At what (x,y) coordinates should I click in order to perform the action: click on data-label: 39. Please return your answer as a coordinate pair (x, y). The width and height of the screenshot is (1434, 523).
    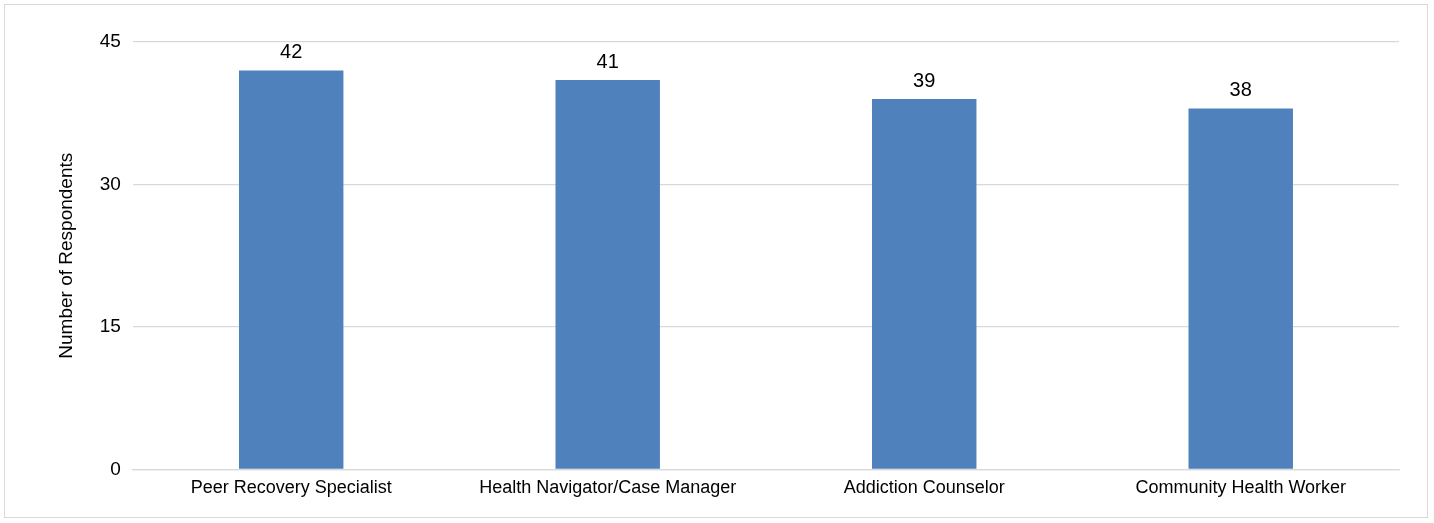
    Looking at the image, I should click on (924, 79).